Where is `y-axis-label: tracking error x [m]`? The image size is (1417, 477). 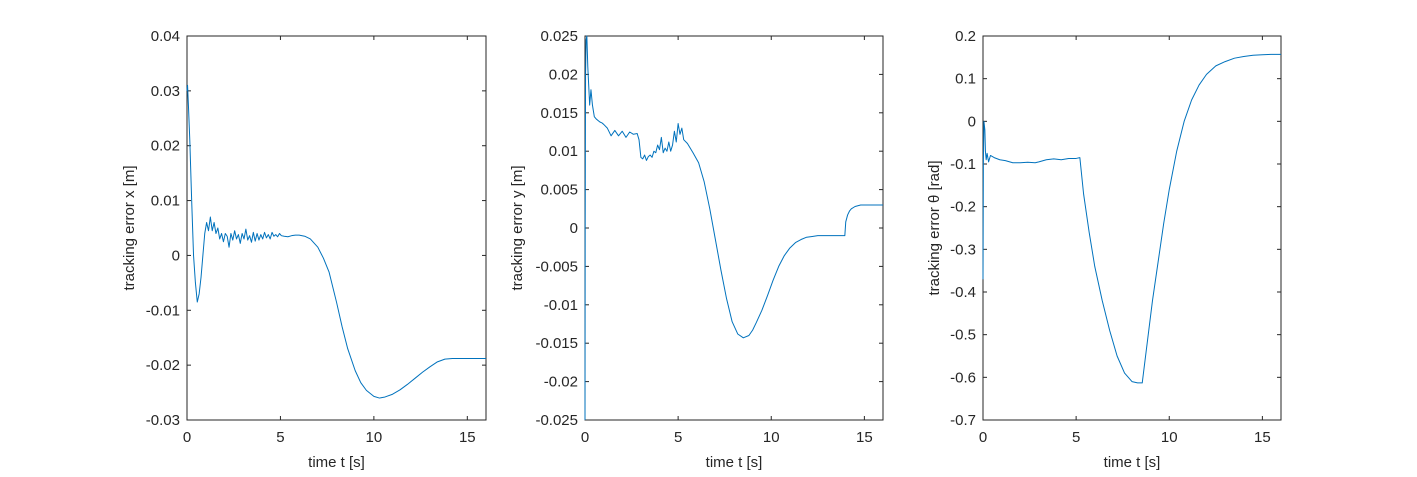 y-axis-label: tracking error x [m] is located at coordinates (129, 227).